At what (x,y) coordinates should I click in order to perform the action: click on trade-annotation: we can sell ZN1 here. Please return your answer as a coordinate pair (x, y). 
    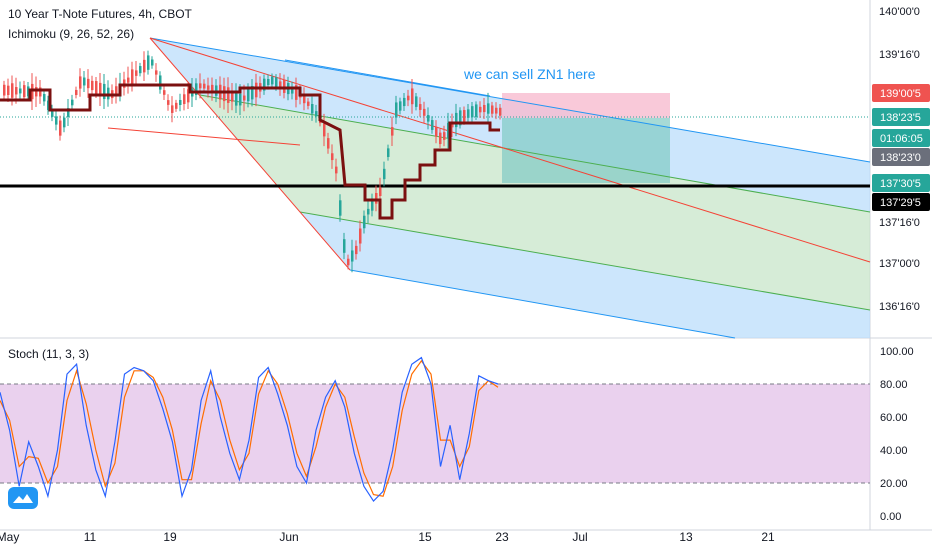
    Looking at the image, I should click on (530, 74).